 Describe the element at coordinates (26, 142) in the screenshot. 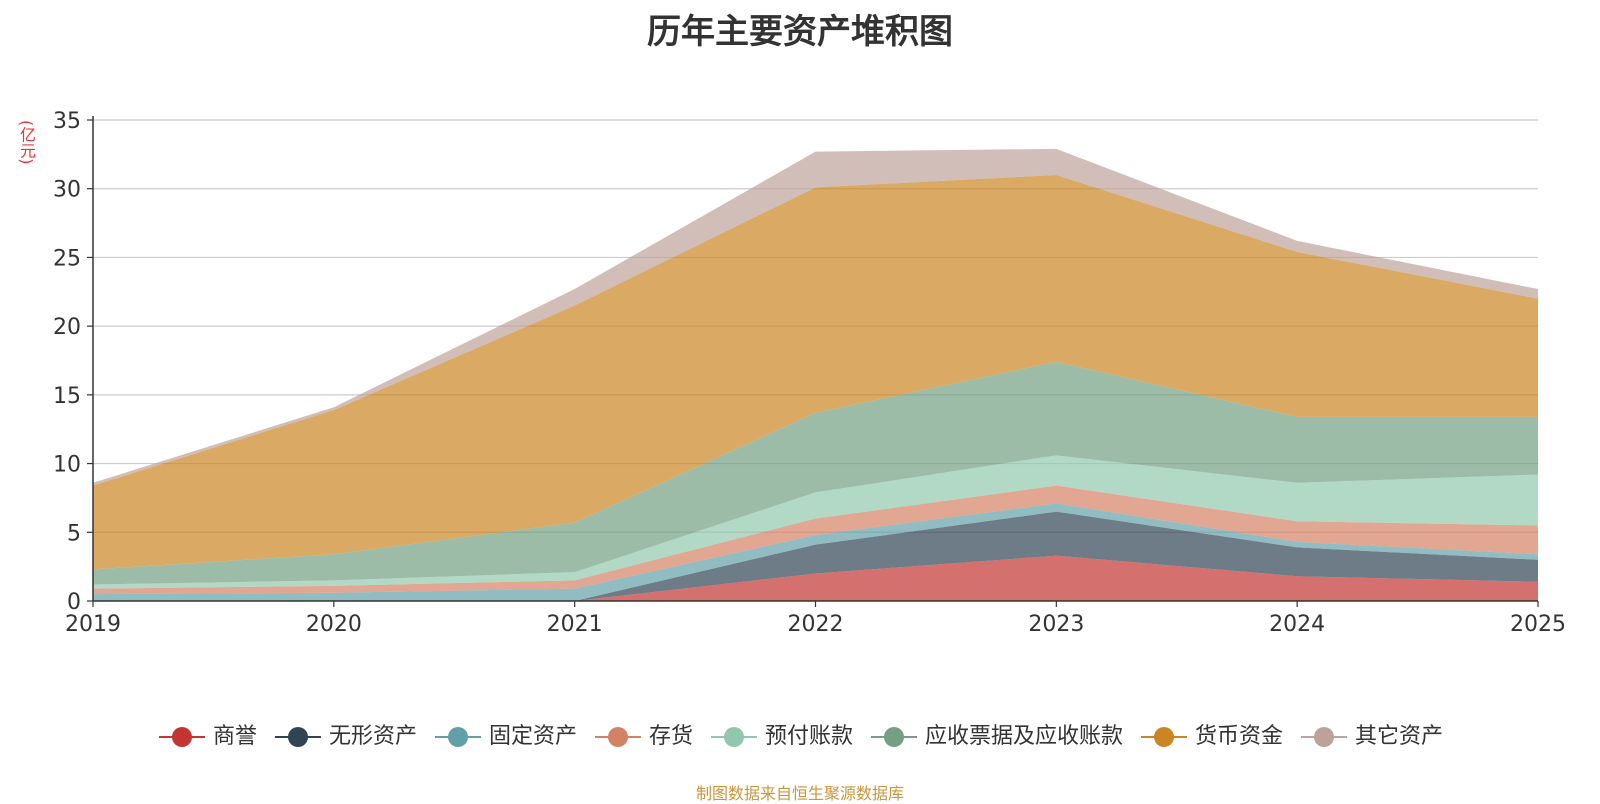

I see `y-axis-unit-label: (亿元)` at that location.